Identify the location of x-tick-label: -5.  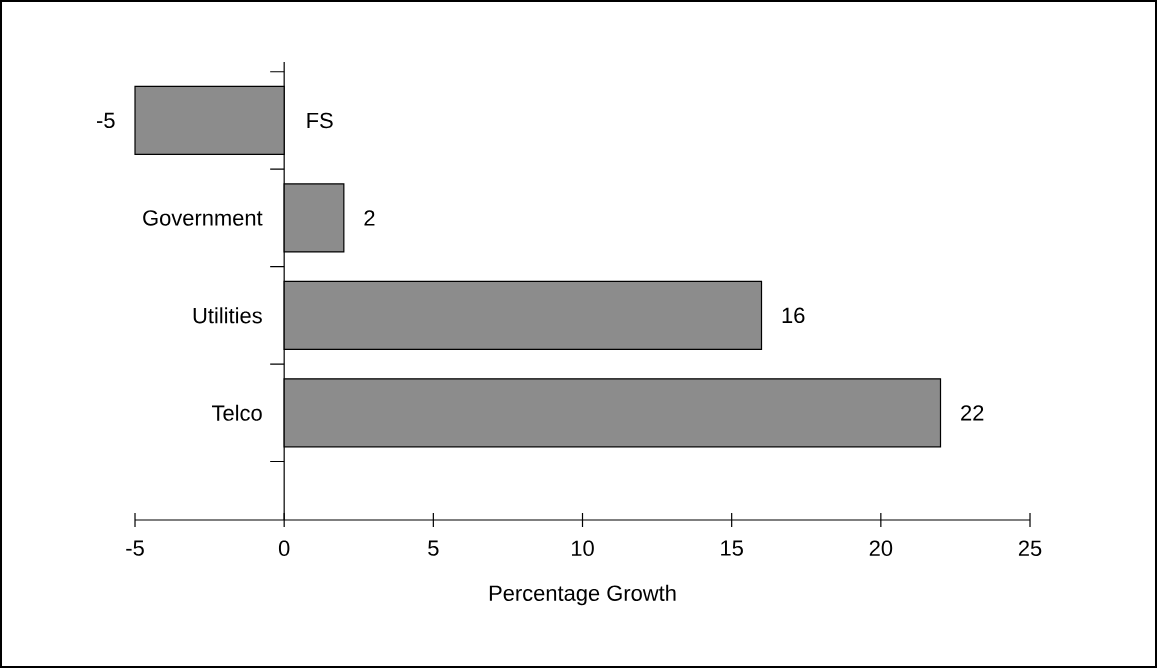
(135, 548).